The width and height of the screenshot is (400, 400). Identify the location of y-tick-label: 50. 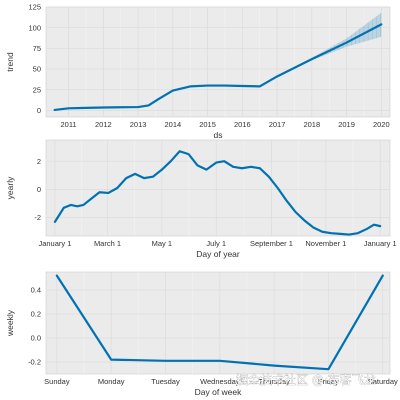
(37, 69).